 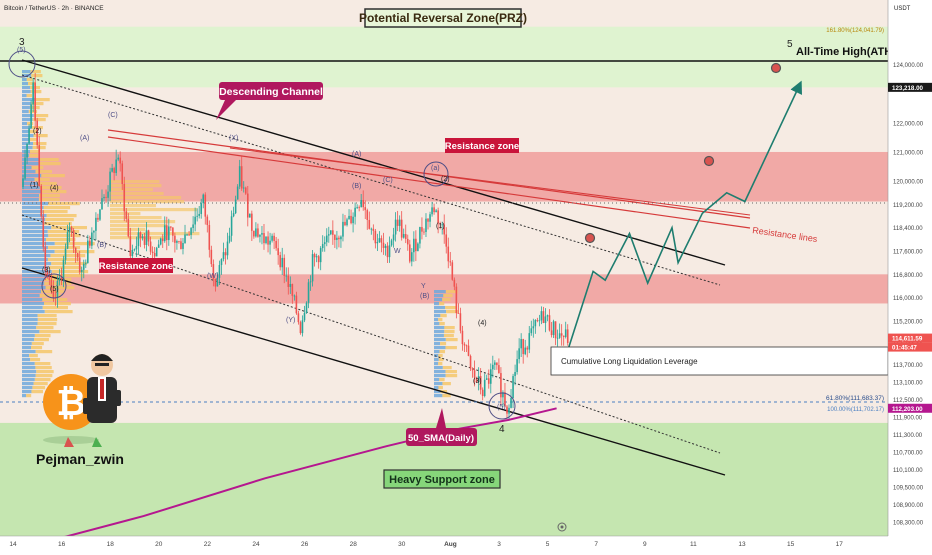 What do you see at coordinates (441, 437) in the screenshot?
I see `sma-box` at bounding box center [441, 437].